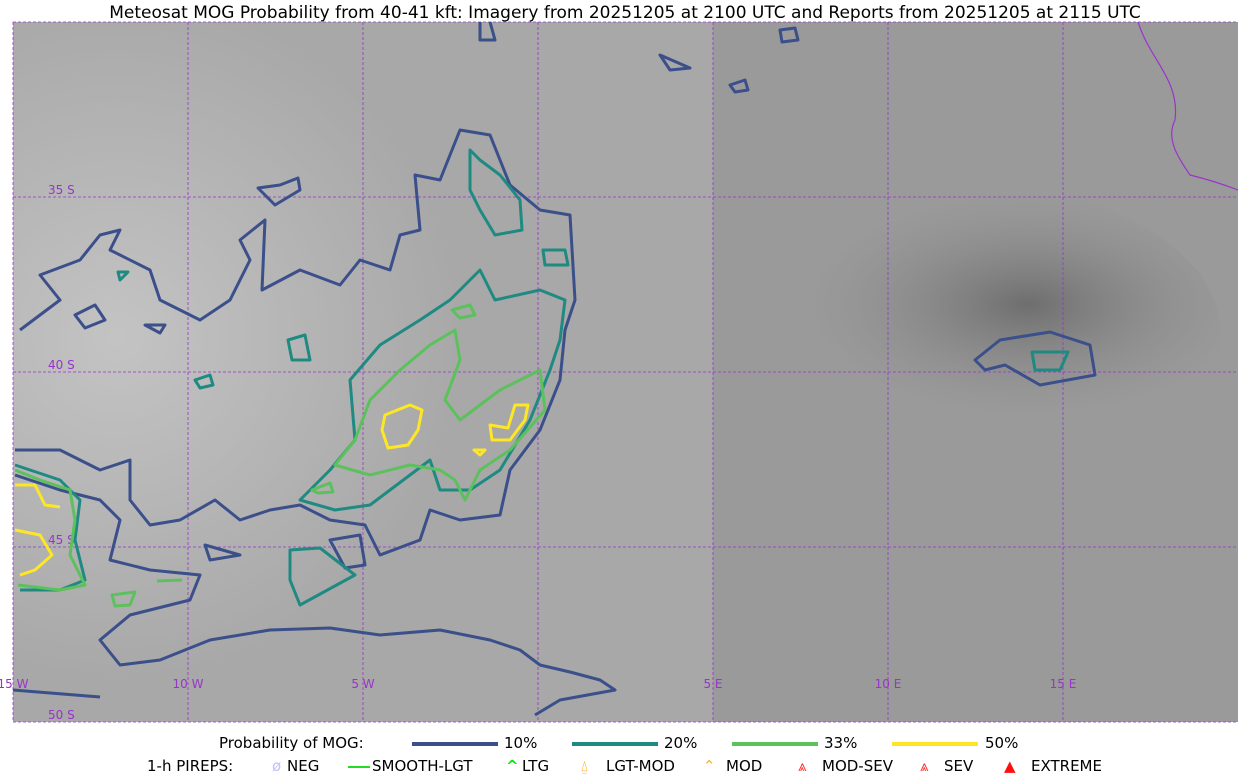 The image size is (1250, 782). Describe the element at coordinates (188, 684) in the screenshot. I see `lon-label: 10 W` at that location.